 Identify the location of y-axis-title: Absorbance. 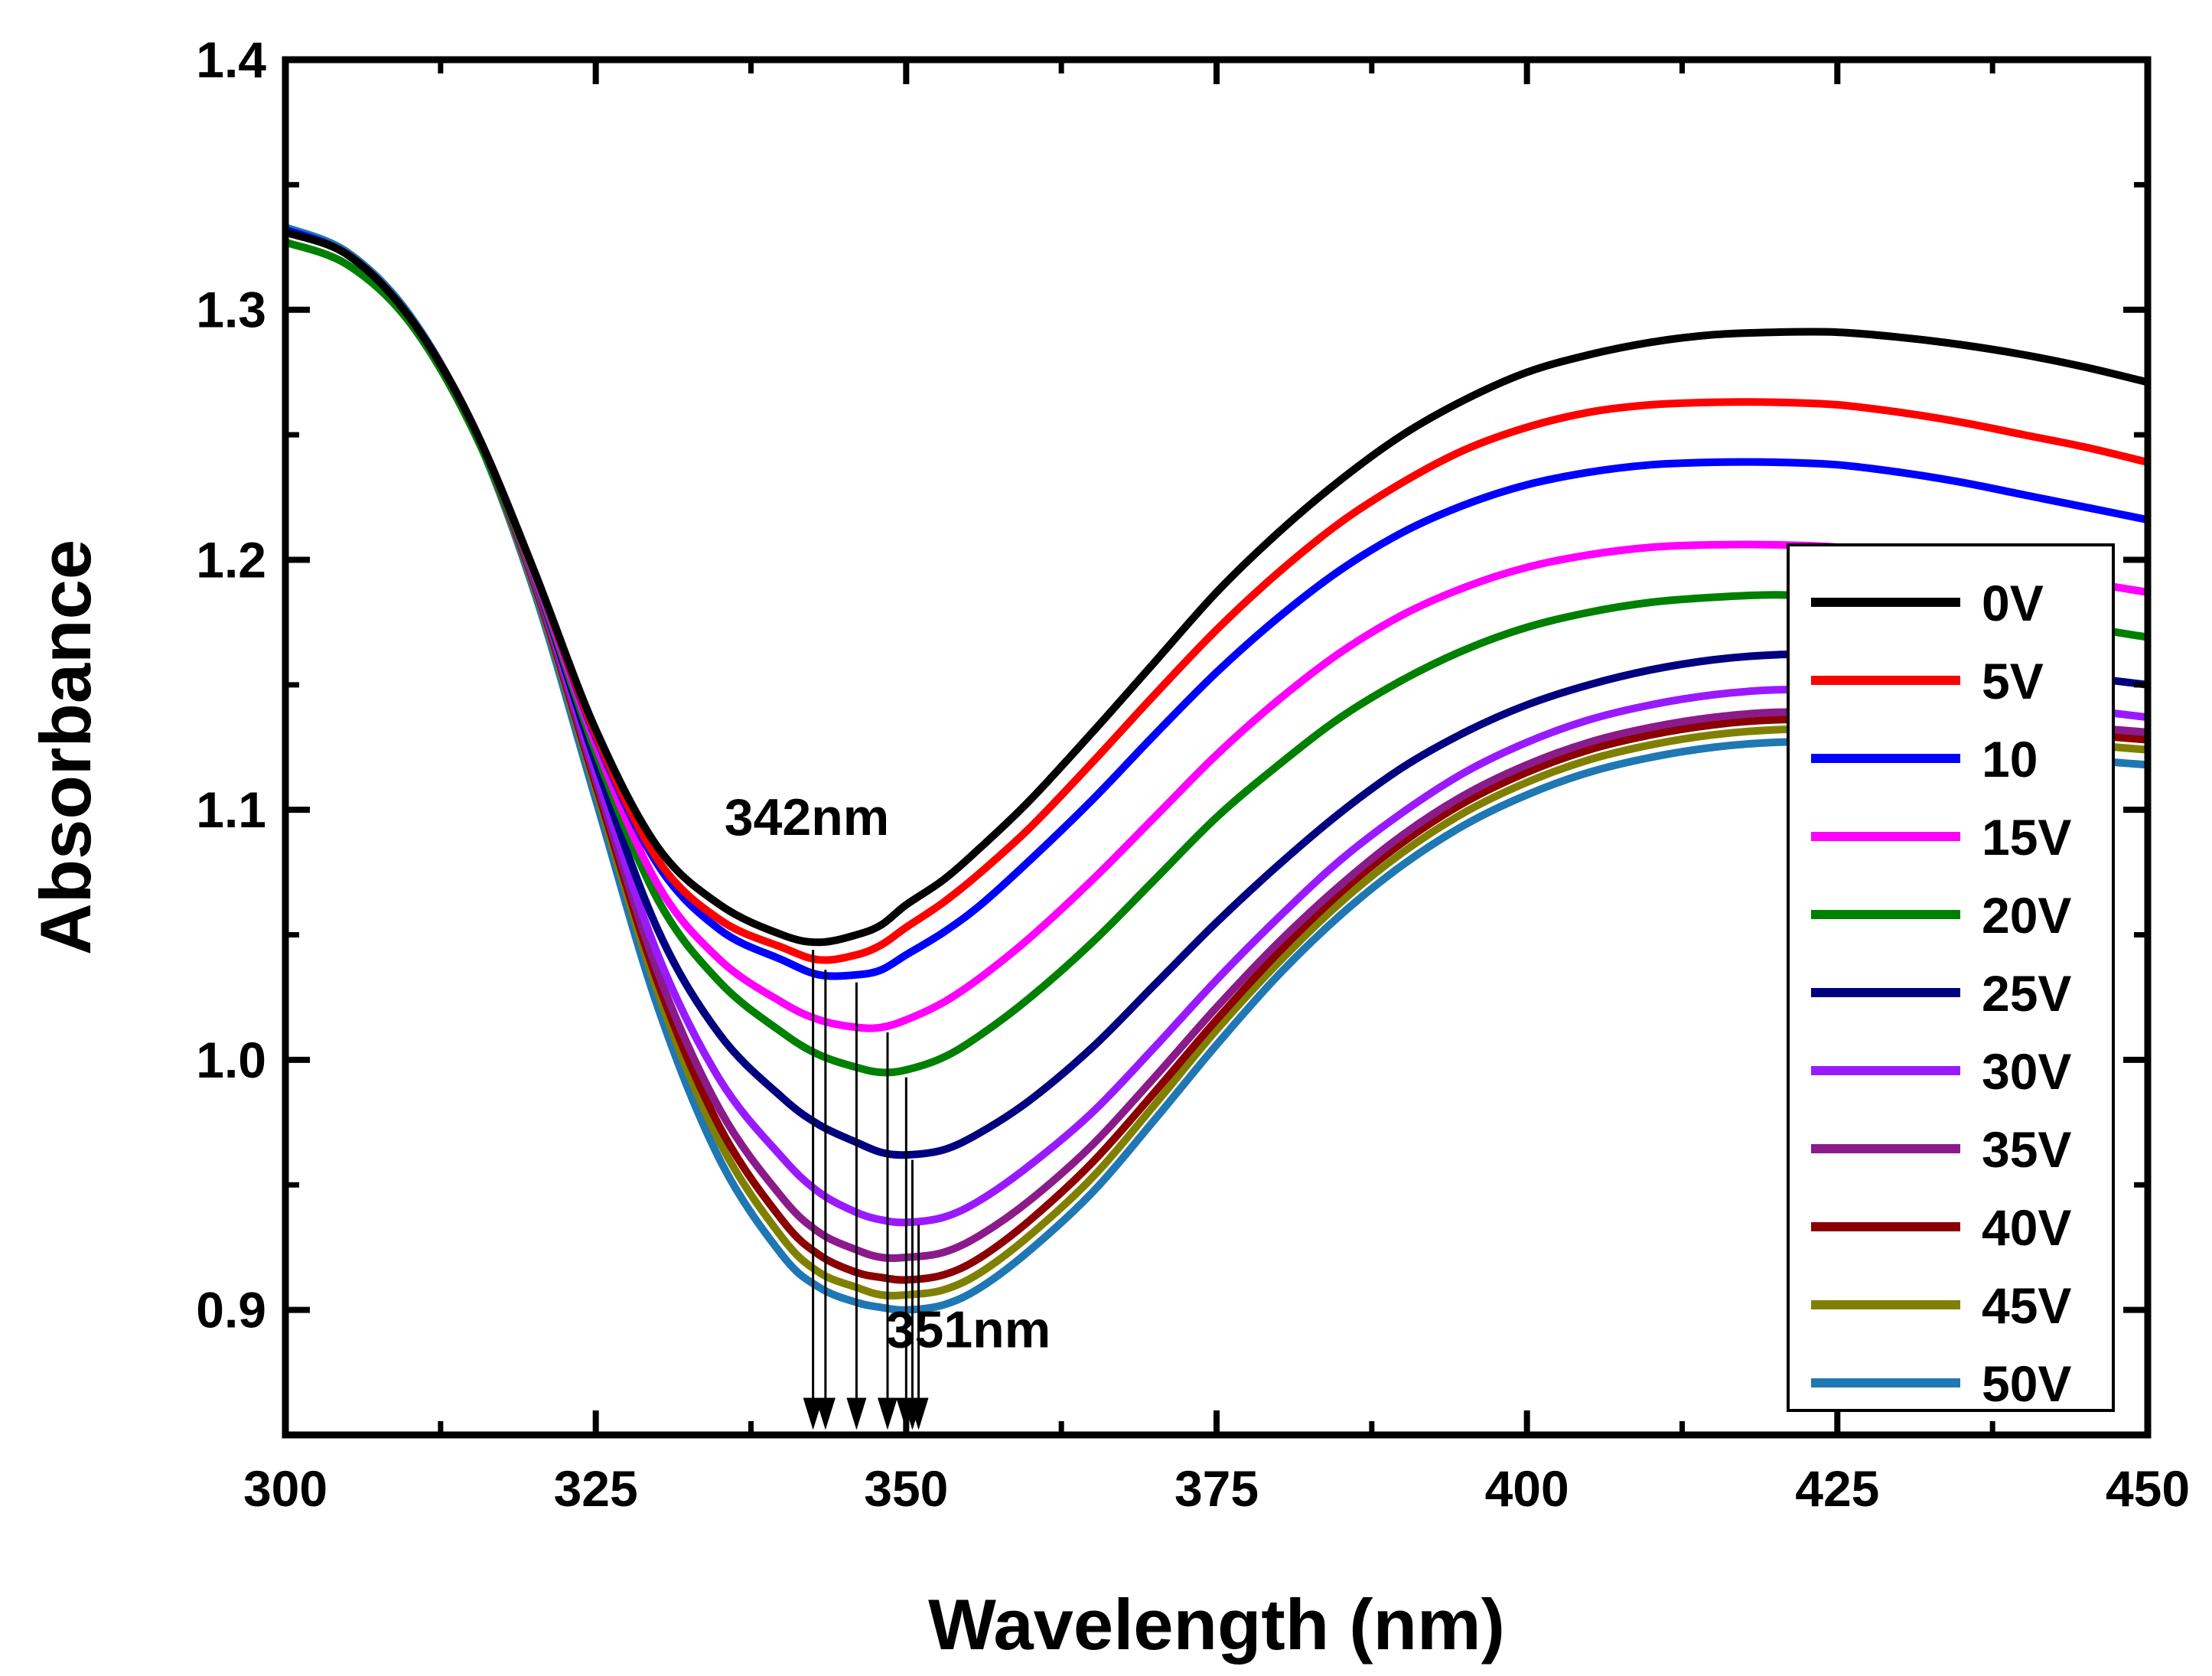
(65, 748).